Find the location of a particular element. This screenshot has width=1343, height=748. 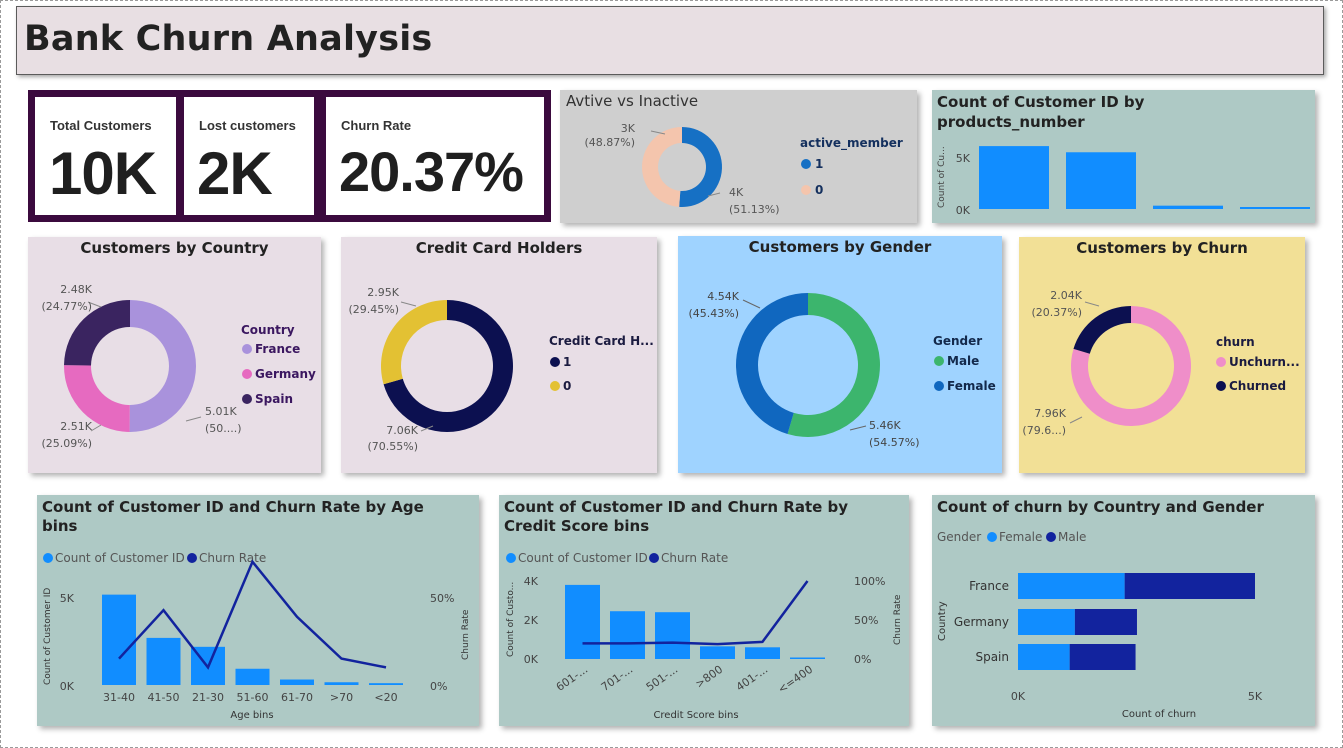

data-label: (70.55%) is located at coordinates (392, 446).